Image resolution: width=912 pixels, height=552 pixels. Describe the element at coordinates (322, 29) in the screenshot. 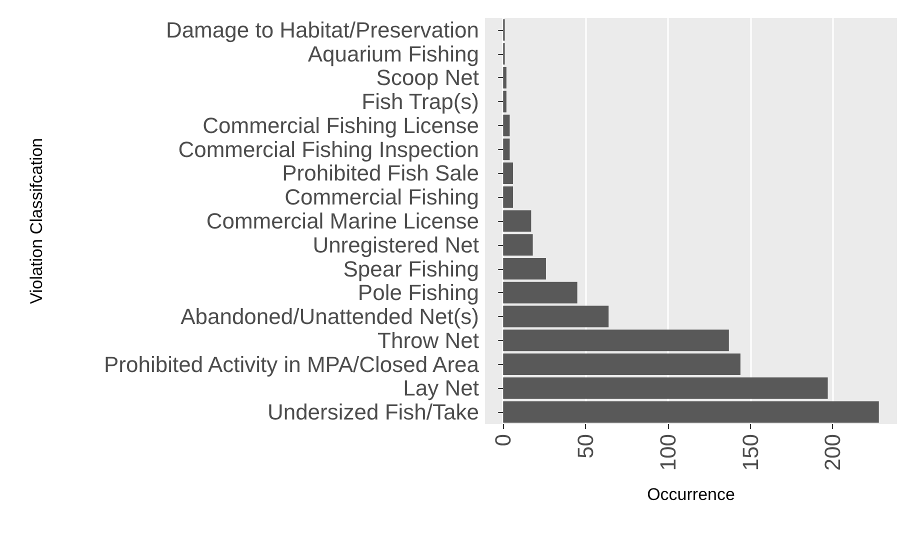

I see `y-tick-label: Damage to Habitat/Preservation` at that location.